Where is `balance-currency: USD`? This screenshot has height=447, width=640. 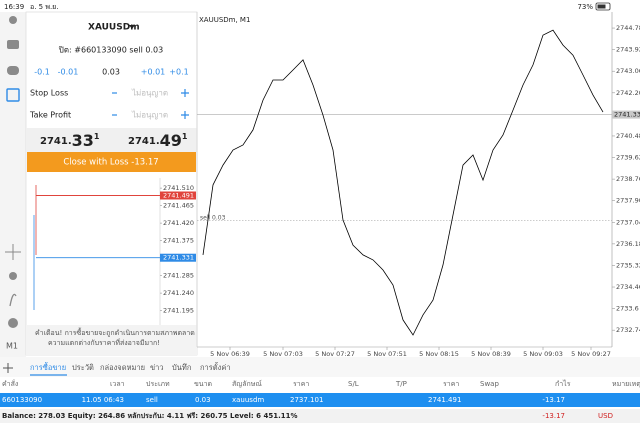 balance-currency: USD is located at coordinates (605, 416).